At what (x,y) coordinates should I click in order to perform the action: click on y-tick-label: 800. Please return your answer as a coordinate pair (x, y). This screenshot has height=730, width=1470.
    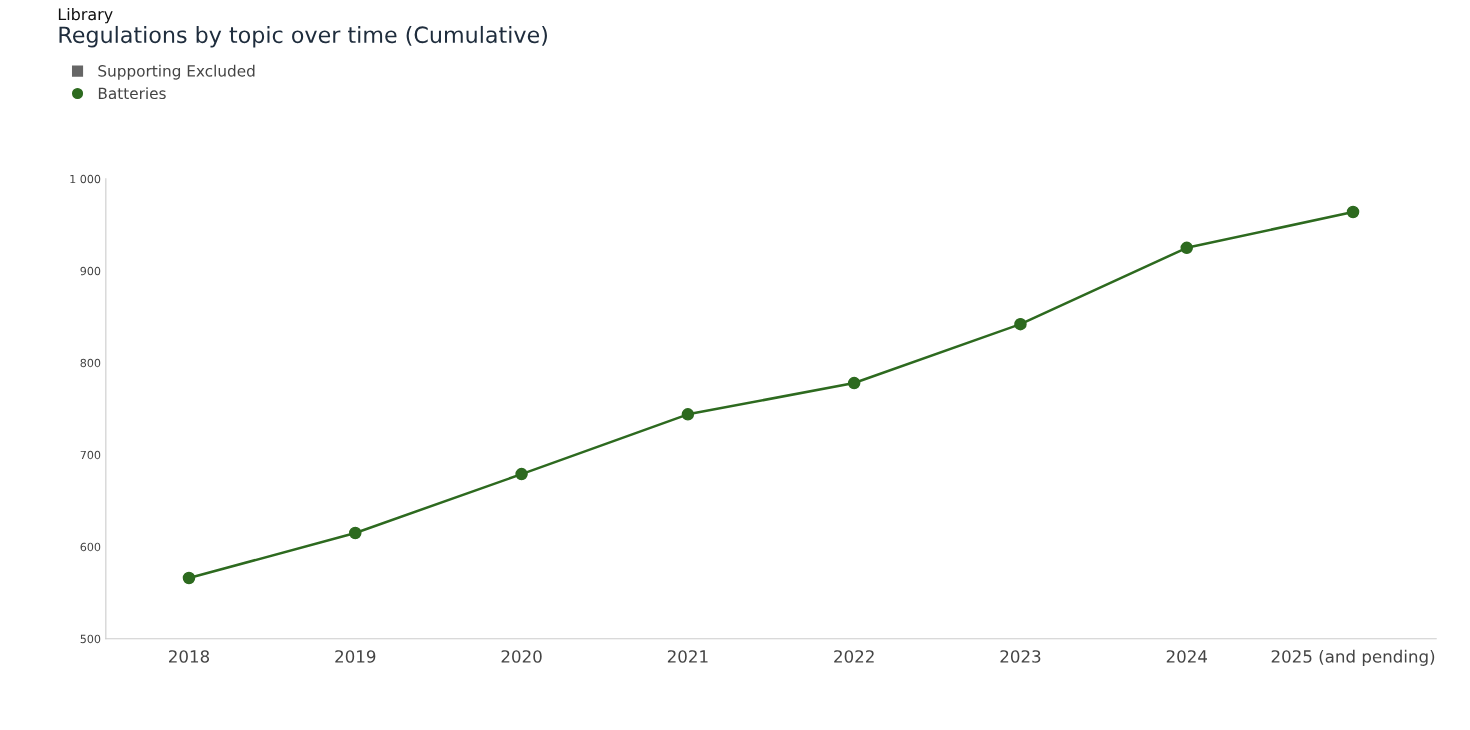
    Looking at the image, I should click on (90, 363).